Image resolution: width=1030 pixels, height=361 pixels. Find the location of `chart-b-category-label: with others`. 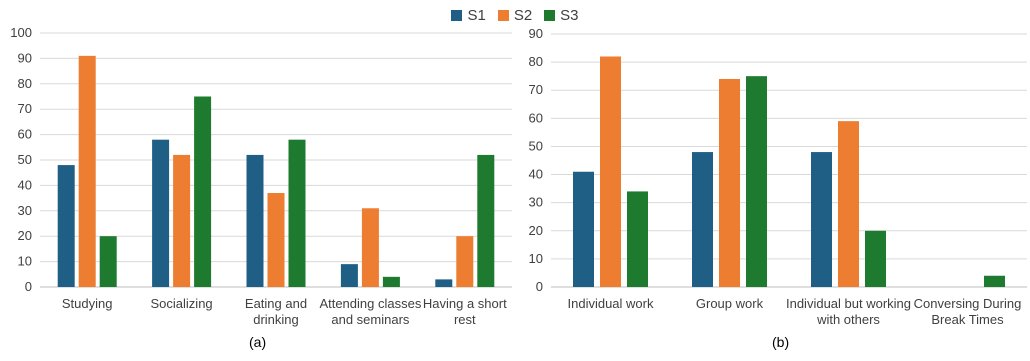

chart-b-category-label: with others is located at coordinates (848, 319).